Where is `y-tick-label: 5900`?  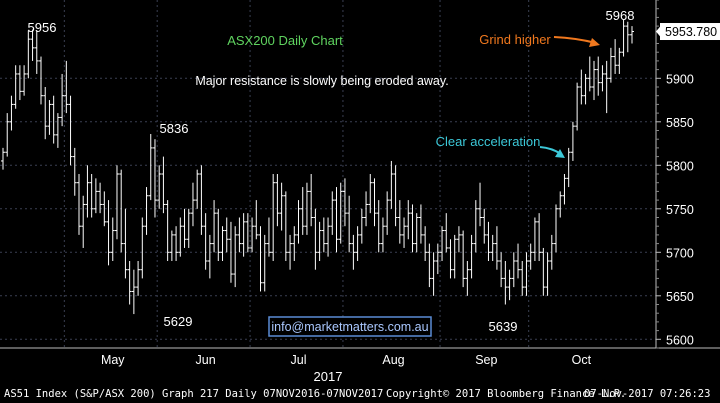 y-tick-label: 5900 is located at coordinates (680, 79).